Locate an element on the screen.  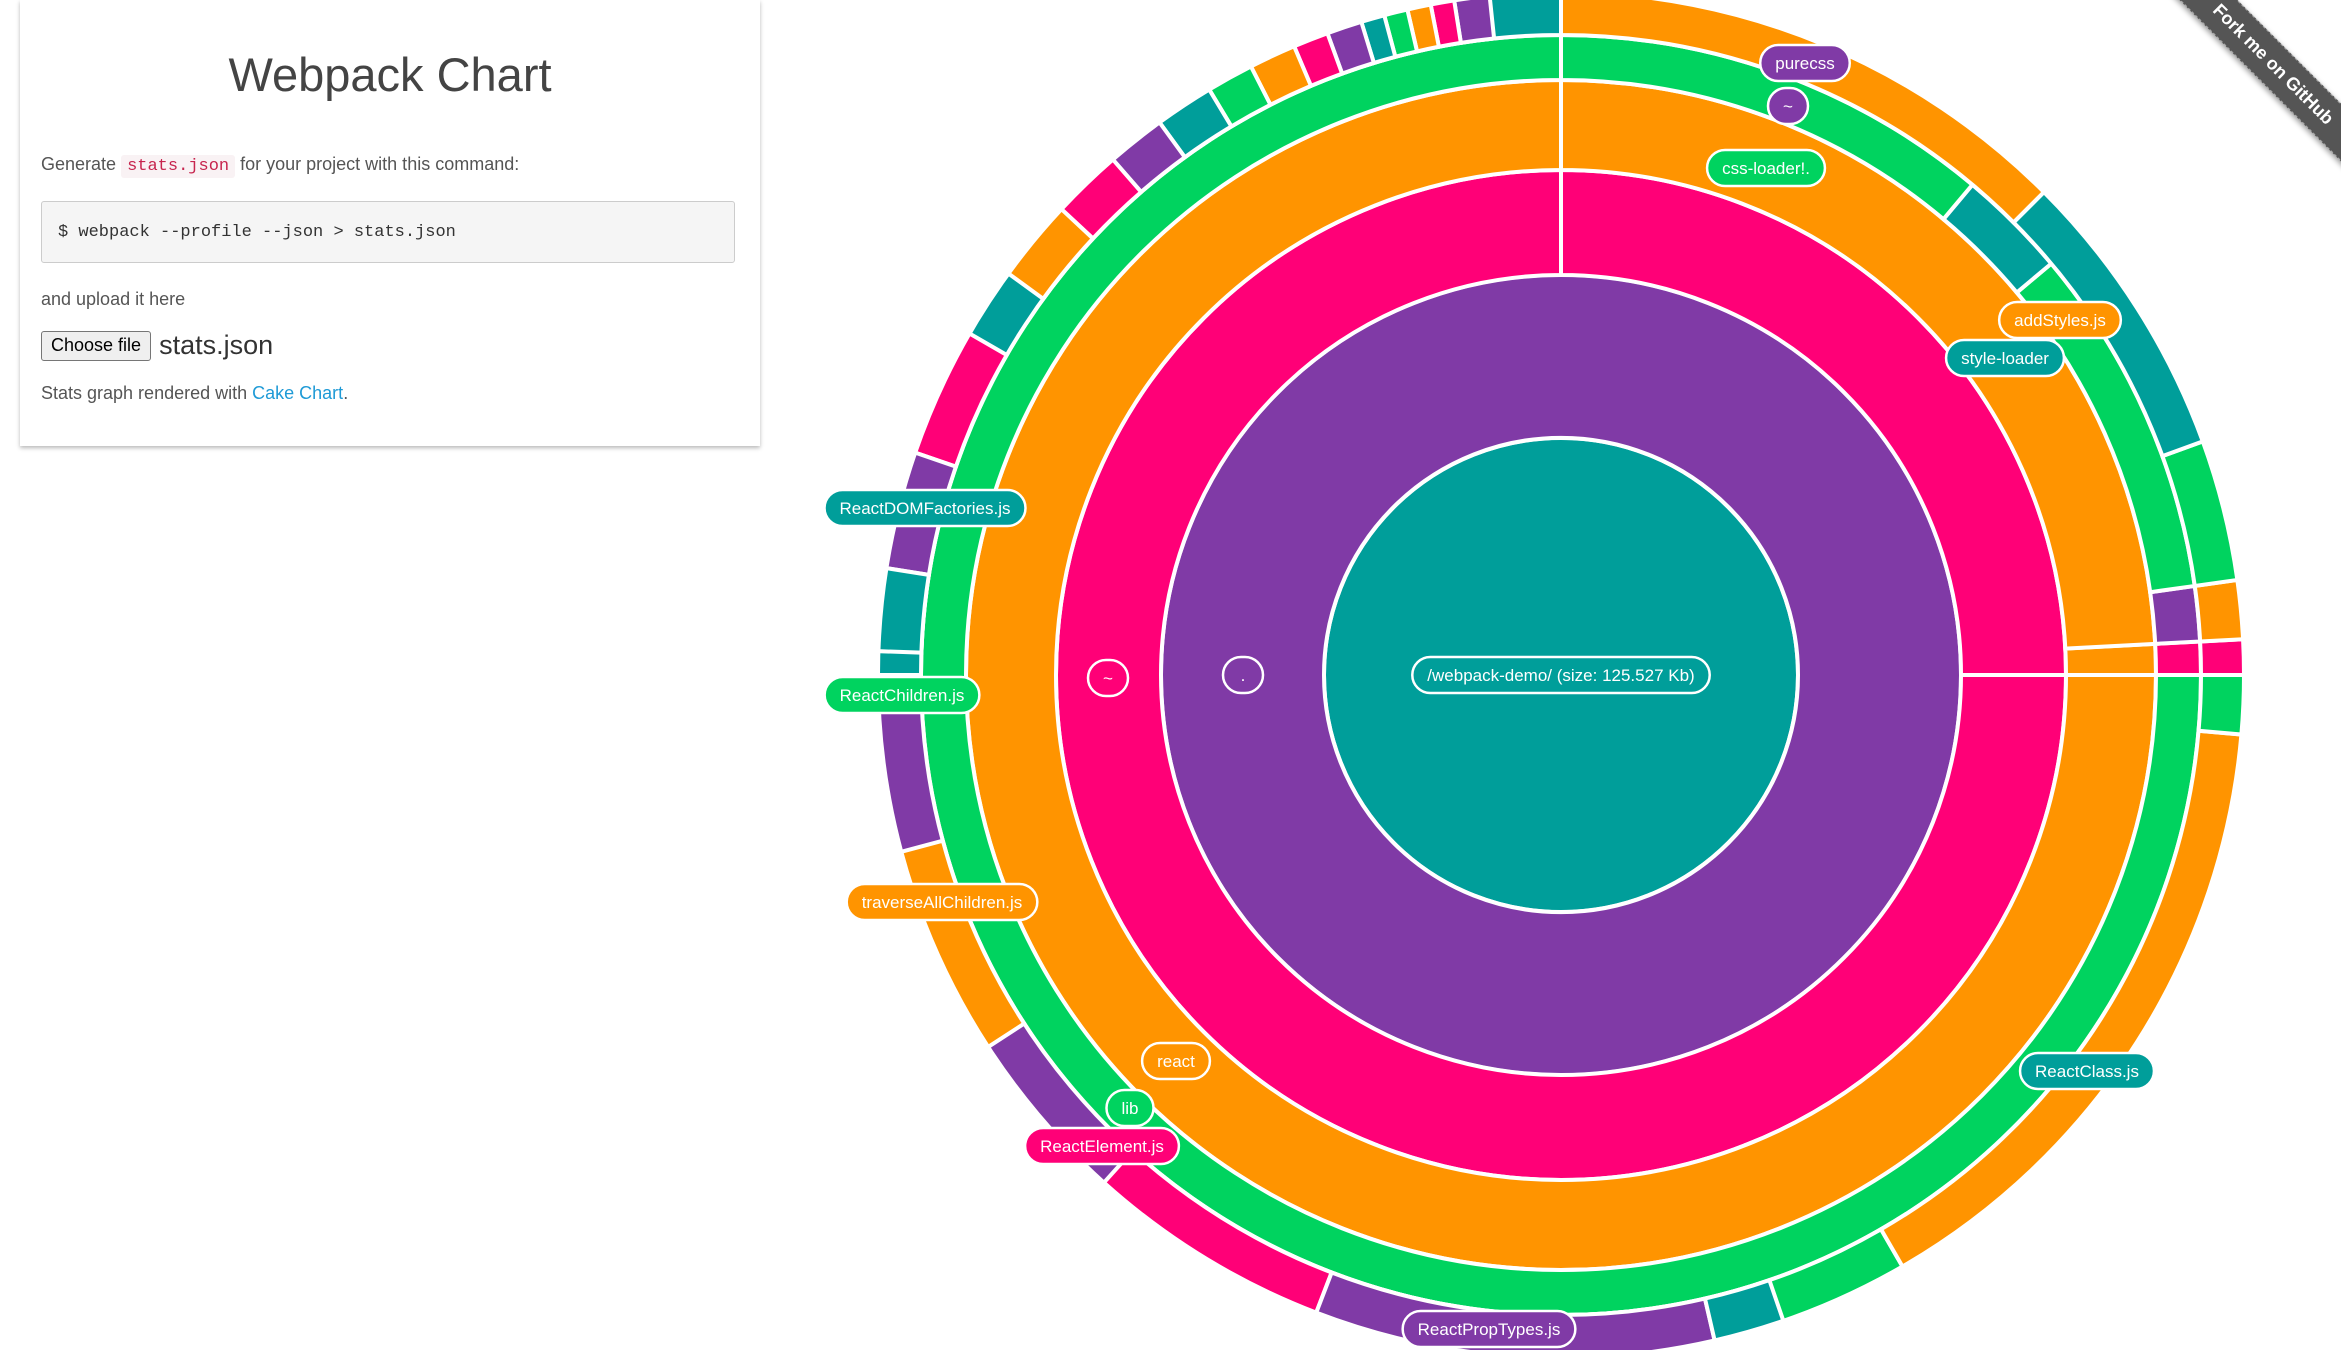
chart-label-text-15: ReactClass.js is located at coordinates (2087, 1071).